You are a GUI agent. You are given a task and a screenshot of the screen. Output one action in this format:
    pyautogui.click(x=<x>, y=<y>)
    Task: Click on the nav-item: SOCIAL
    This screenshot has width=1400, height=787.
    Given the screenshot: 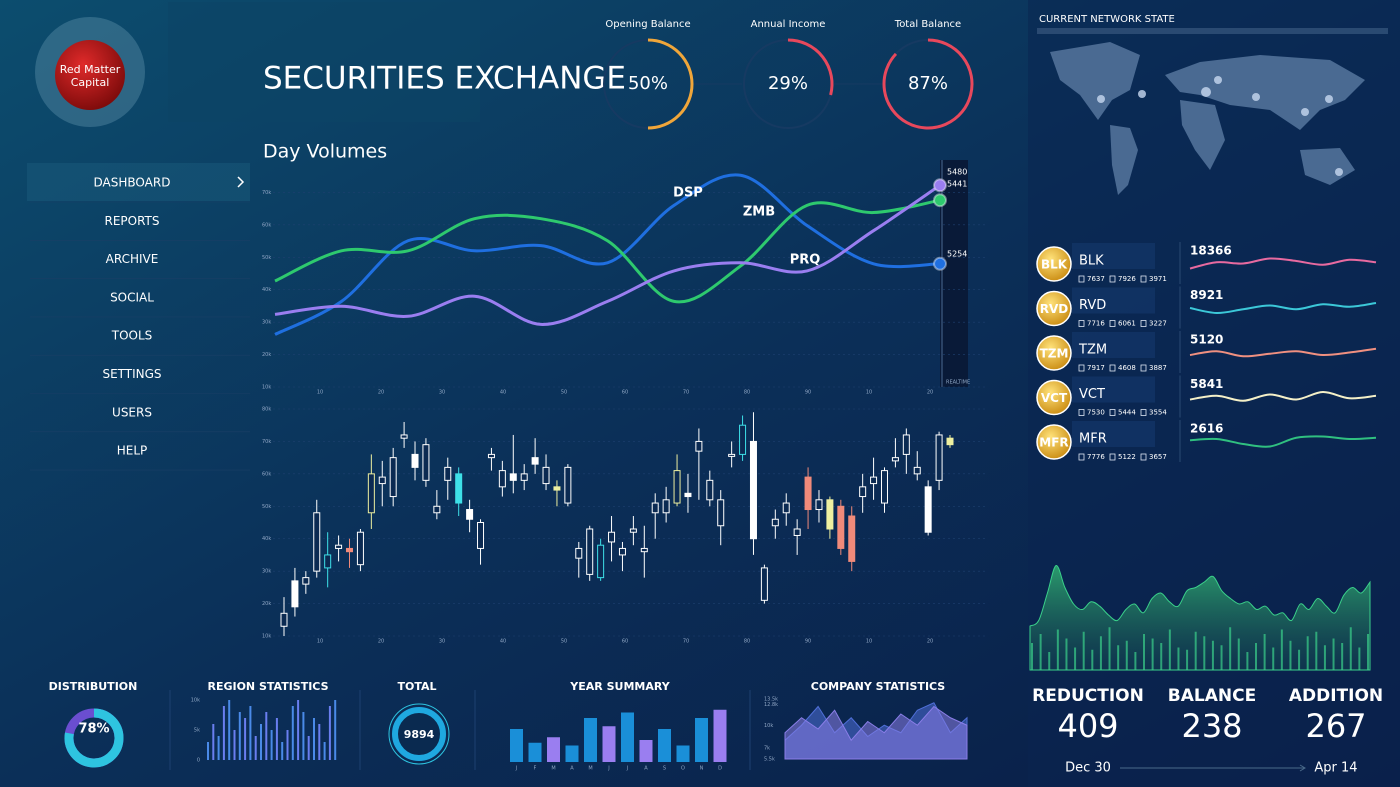 What is the action you would take?
    pyautogui.click(x=132, y=297)
    